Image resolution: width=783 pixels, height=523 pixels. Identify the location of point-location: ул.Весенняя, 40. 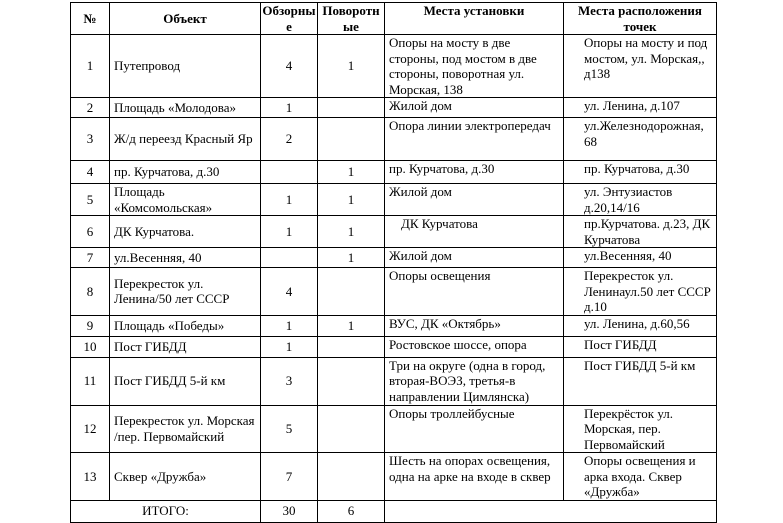
(640, 257).